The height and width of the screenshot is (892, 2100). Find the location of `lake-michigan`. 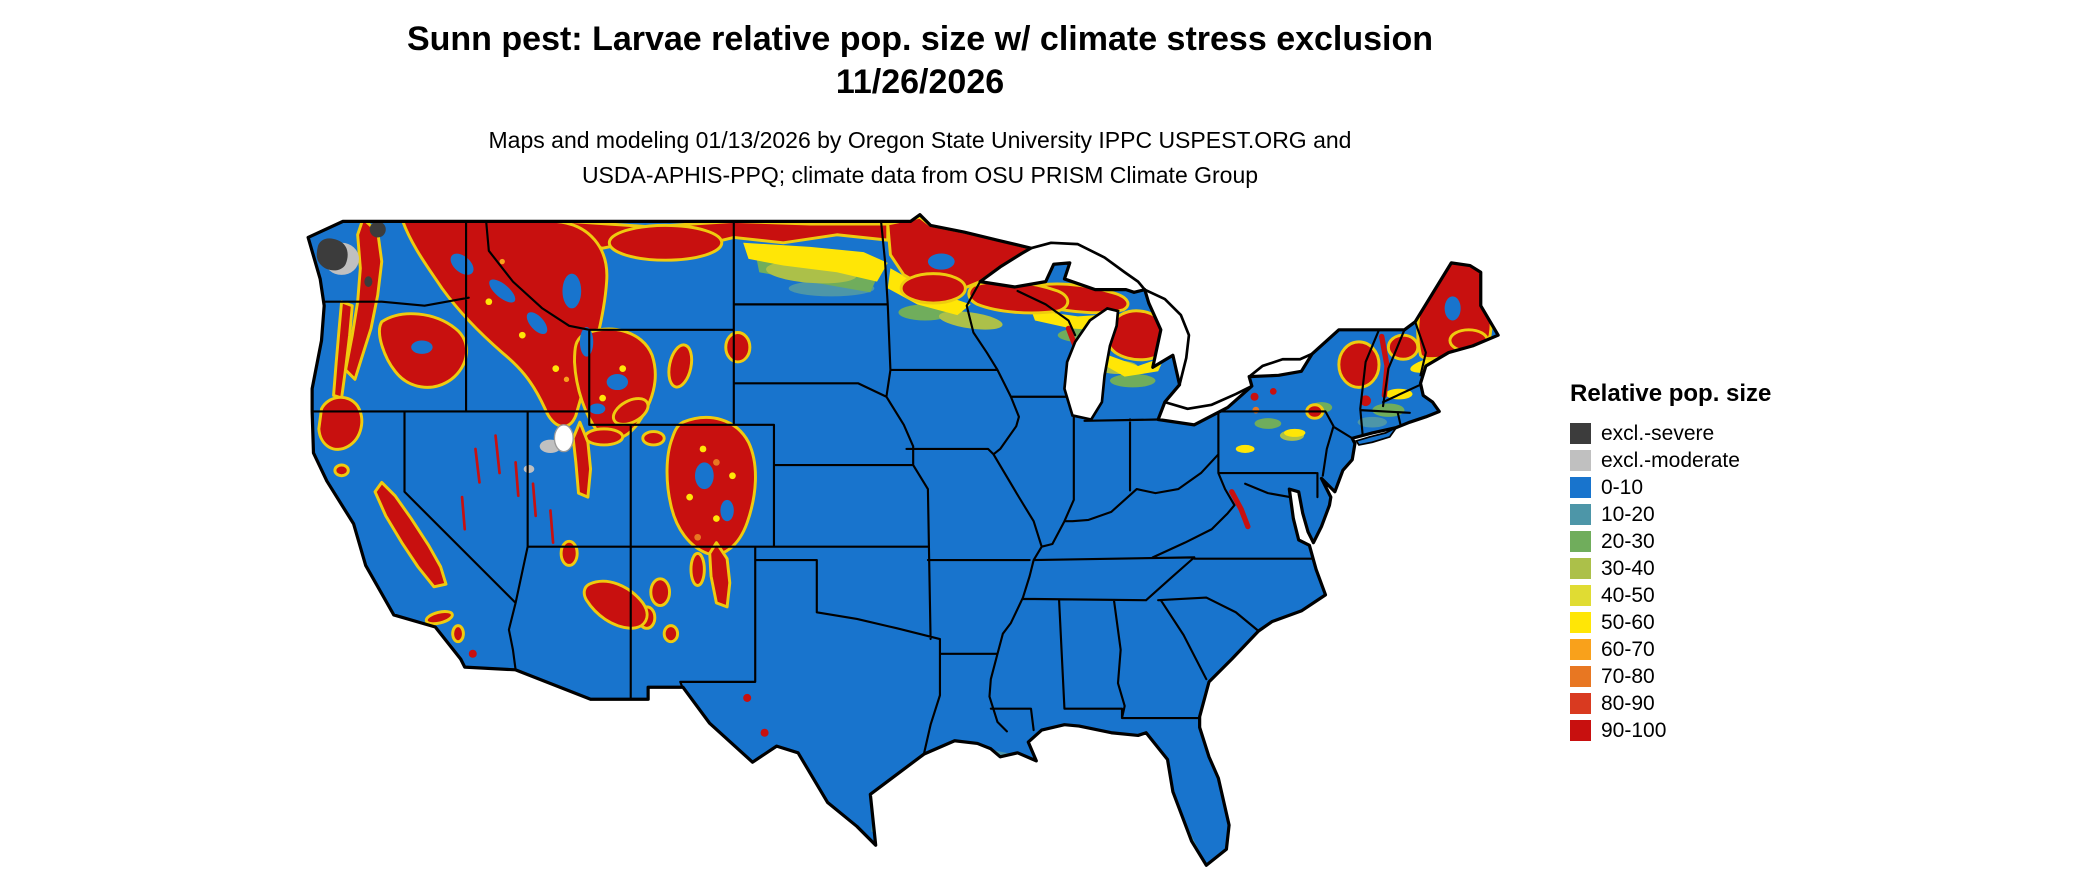

lake-michigan is located at coordinates (1091, 364).